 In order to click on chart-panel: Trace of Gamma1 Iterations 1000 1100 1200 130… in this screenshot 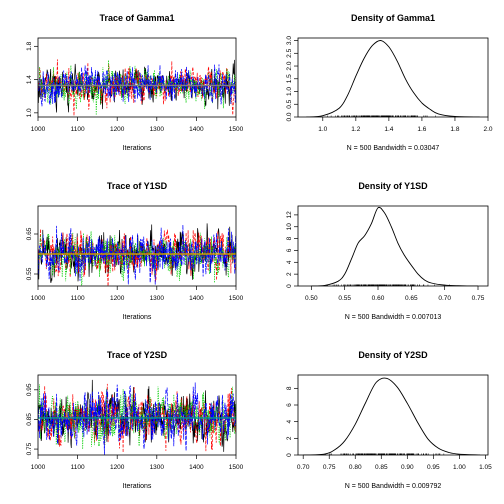, I will do `click(135, 82)`.